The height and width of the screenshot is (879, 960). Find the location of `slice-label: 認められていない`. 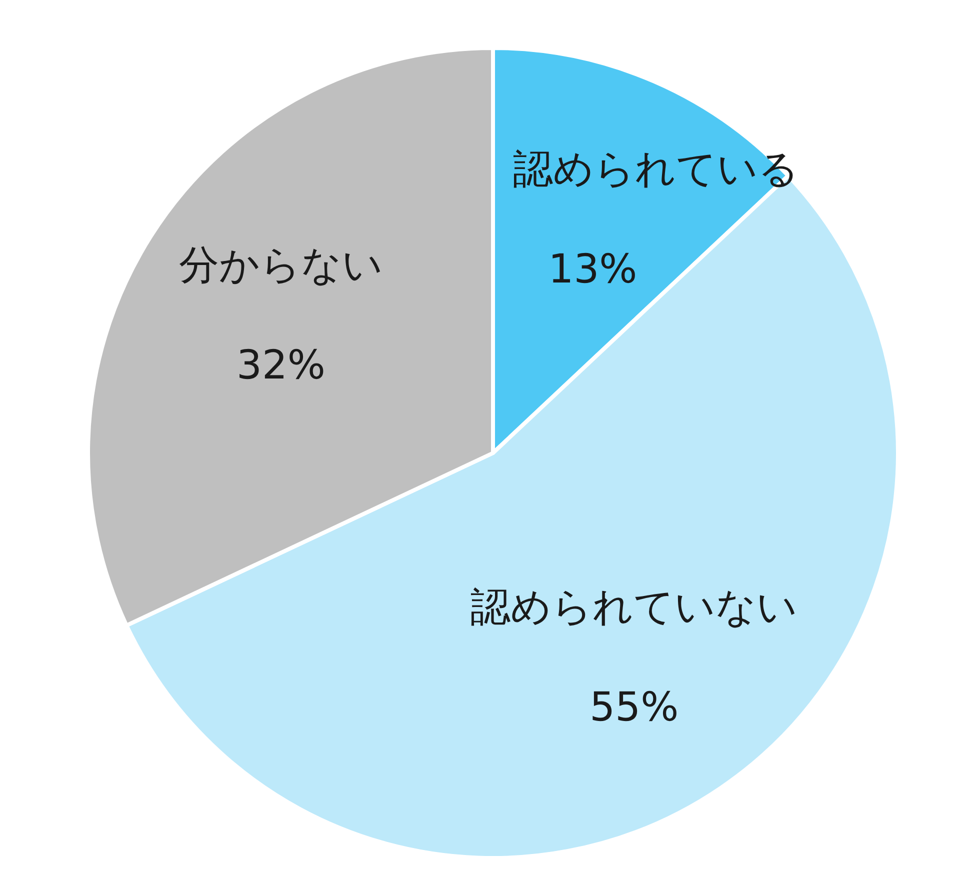

slice-label: 認められていない is located at coordinates (634, 607).